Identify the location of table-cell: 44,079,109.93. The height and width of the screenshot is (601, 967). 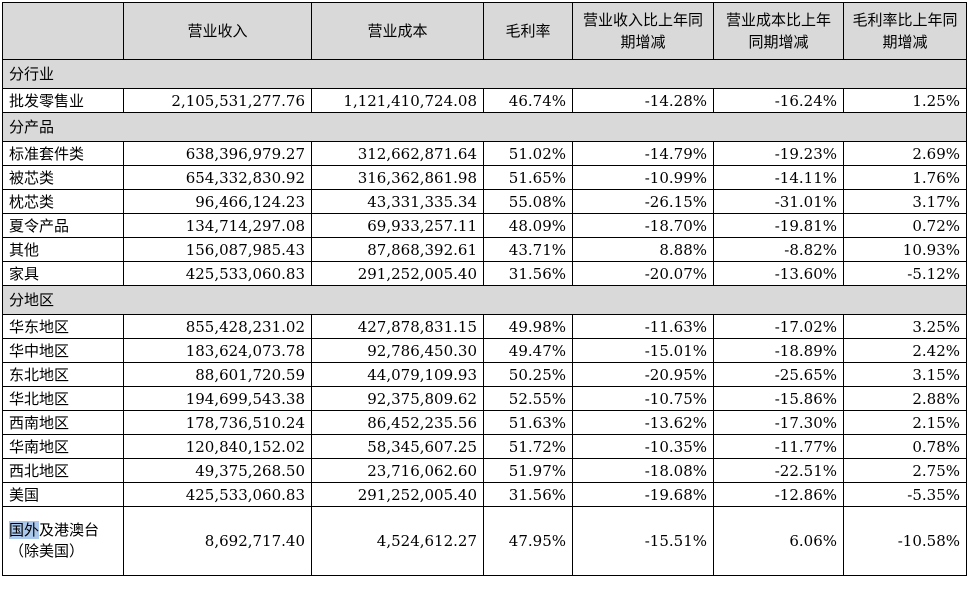
(397, 374).